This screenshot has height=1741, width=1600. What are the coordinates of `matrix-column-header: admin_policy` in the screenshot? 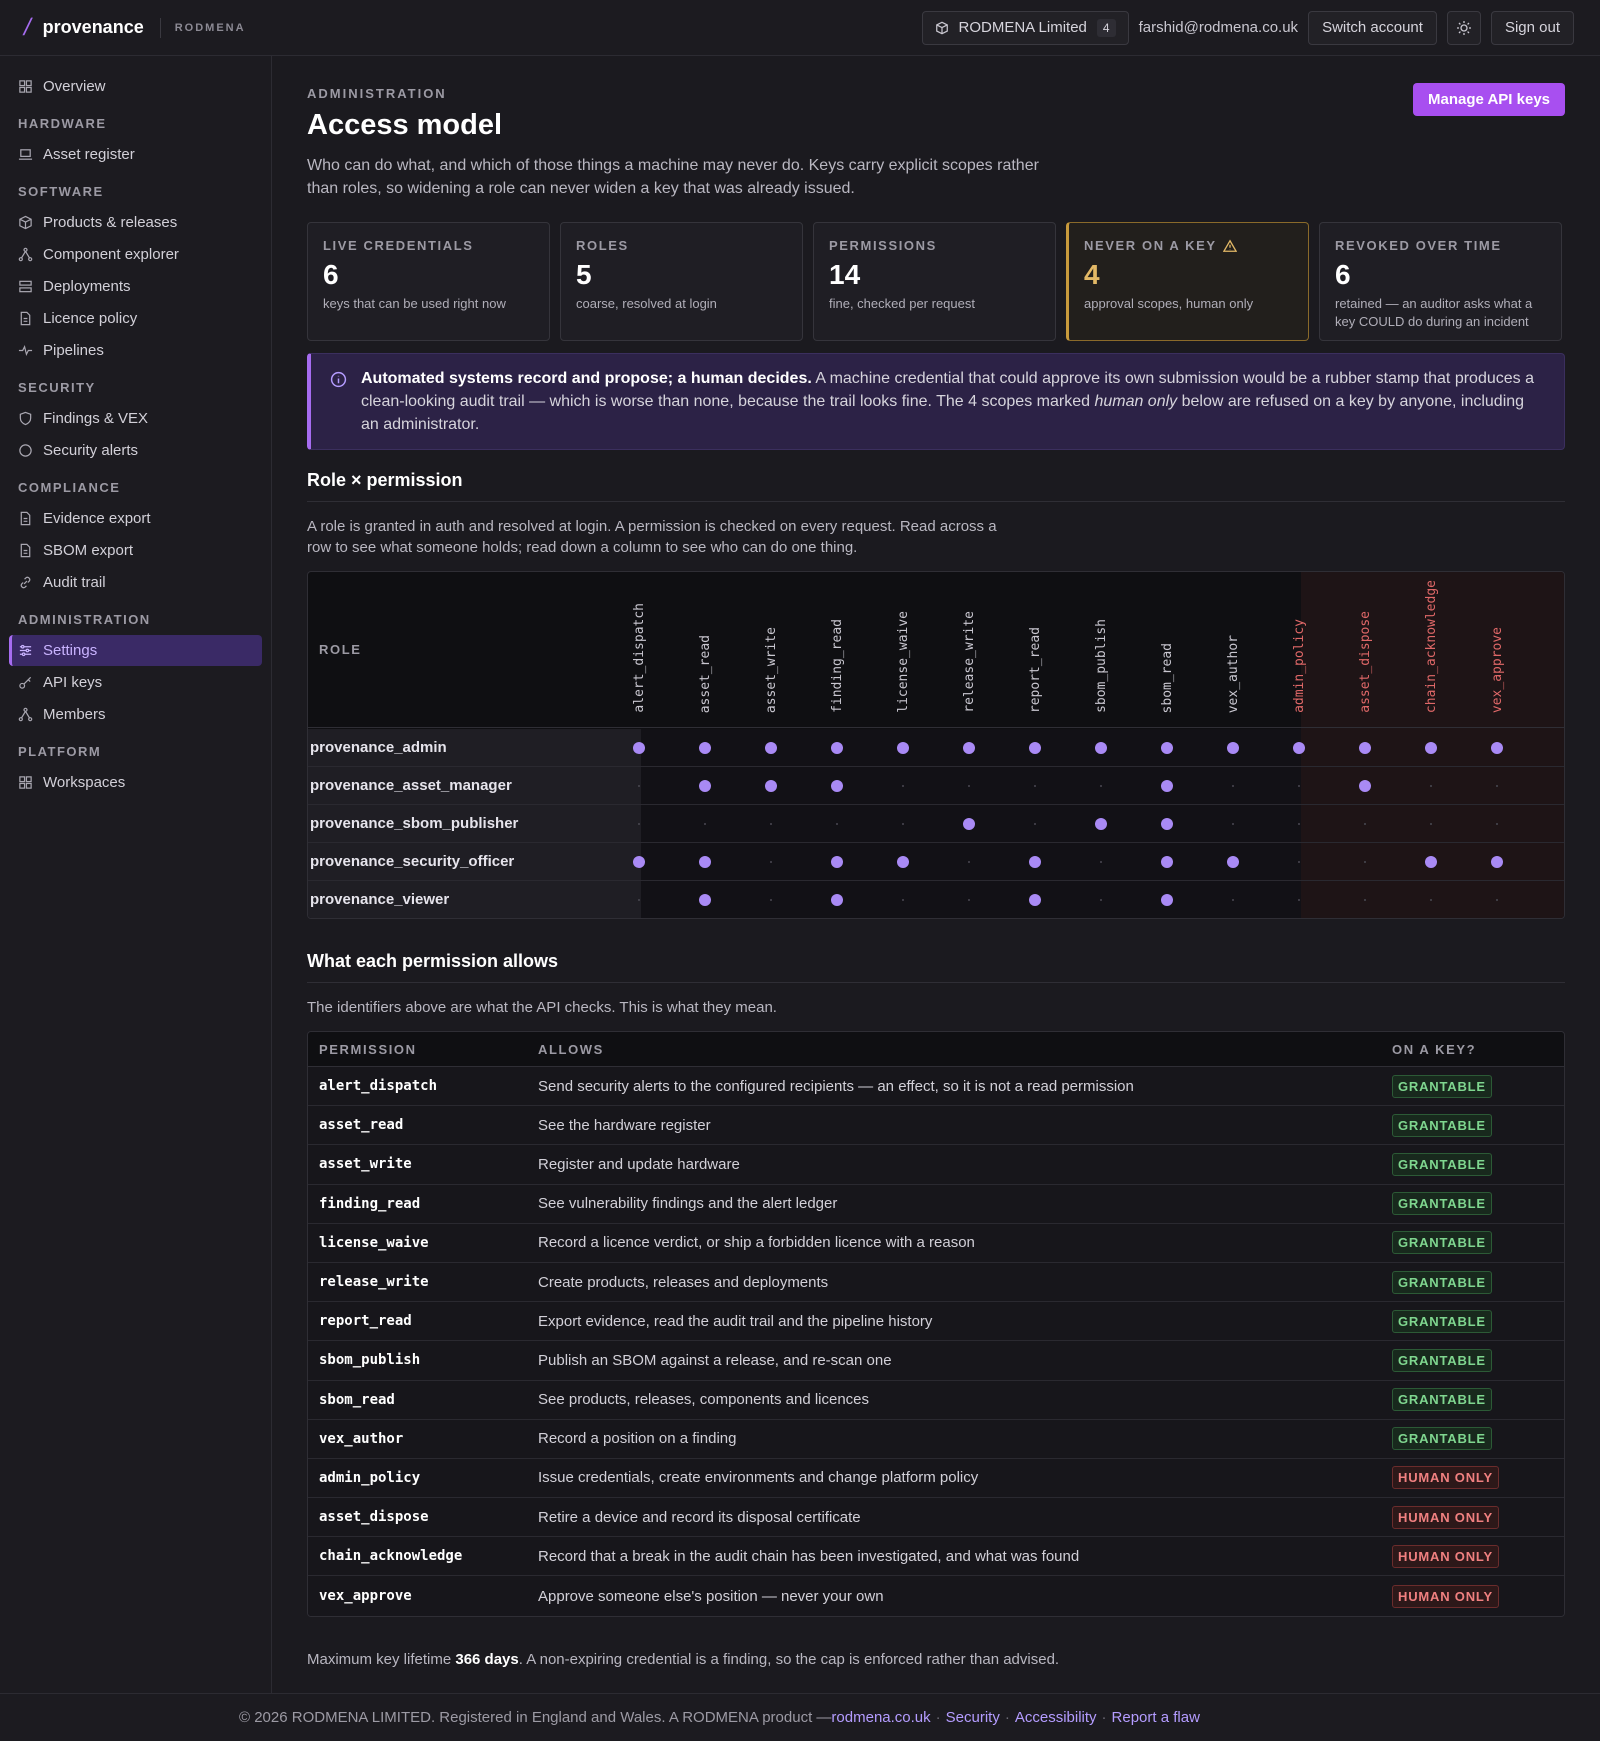 It's located at (1299, 648).